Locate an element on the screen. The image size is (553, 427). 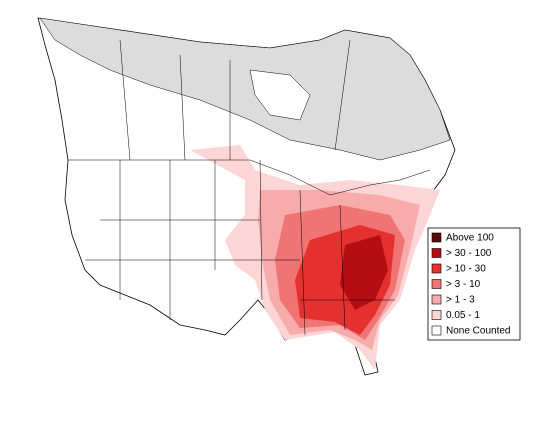
legend-label: > 1 - 3 is located at coordinates (460, 300).